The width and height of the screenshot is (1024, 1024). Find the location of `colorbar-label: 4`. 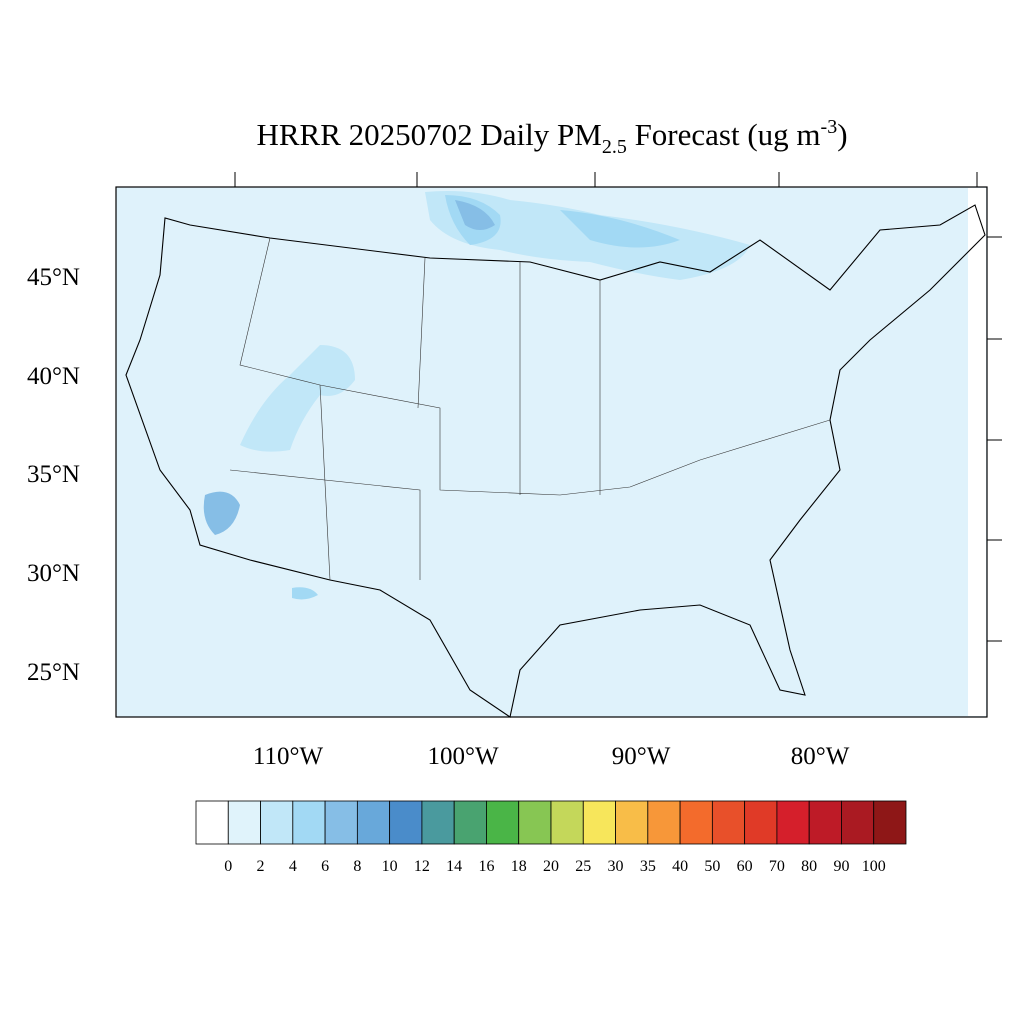

colorbar-label: 4 is located at coordinates (293, 866).